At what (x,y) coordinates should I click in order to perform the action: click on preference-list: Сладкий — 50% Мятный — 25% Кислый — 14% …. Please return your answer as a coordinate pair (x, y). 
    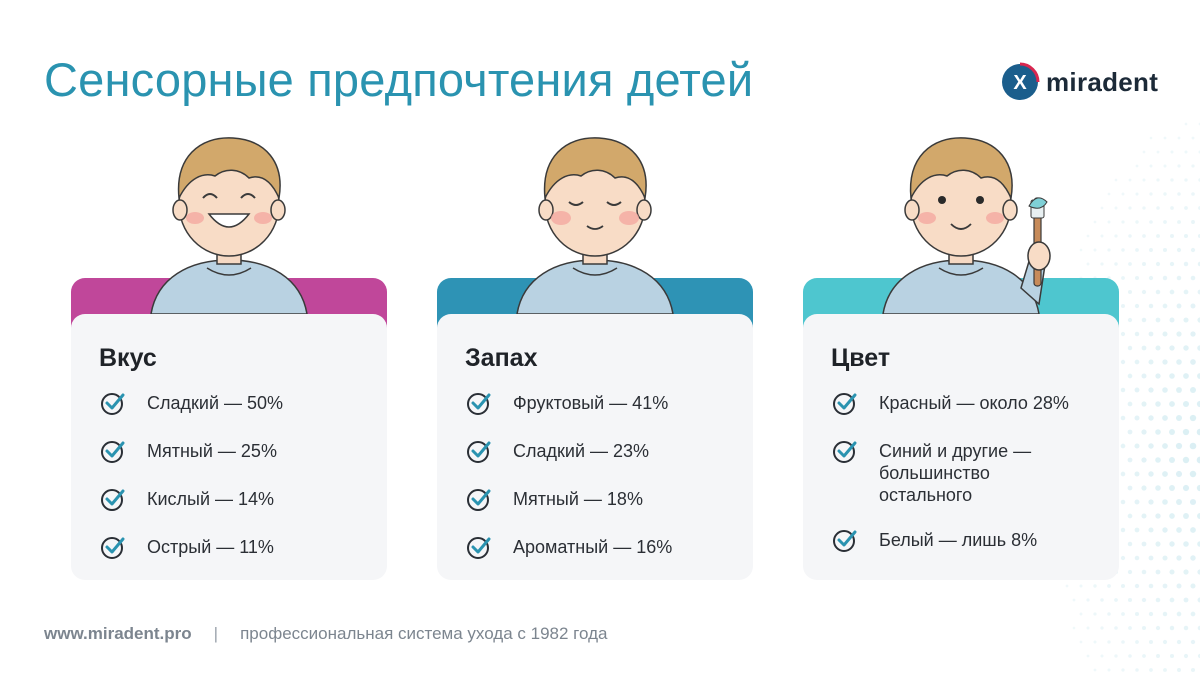
    Looking at the image, I should click on (234, 476).